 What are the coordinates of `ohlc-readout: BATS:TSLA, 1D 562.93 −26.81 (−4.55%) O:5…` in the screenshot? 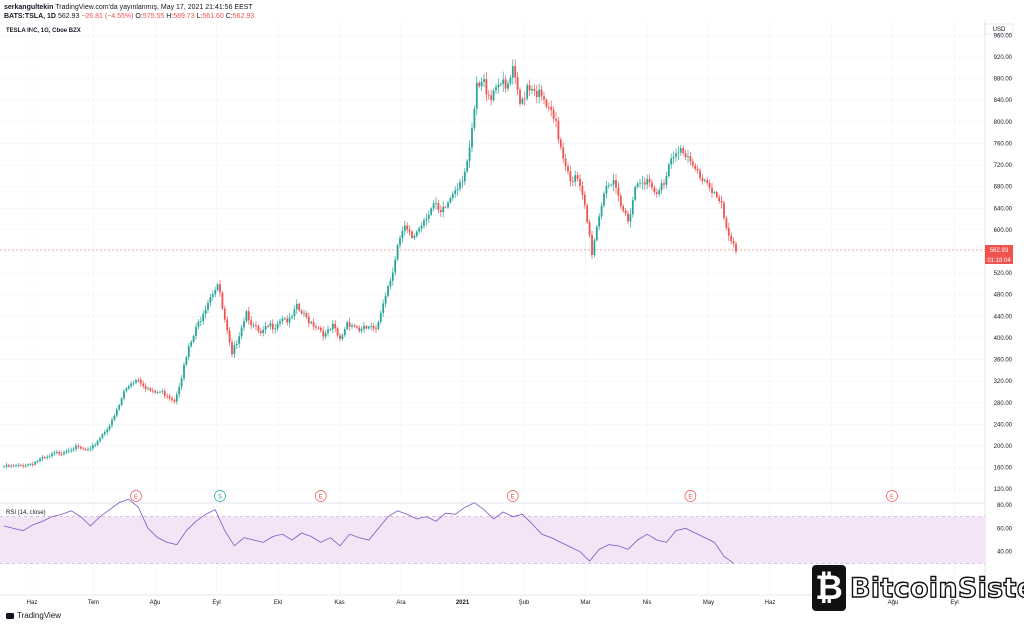 It's located at (129, 16).